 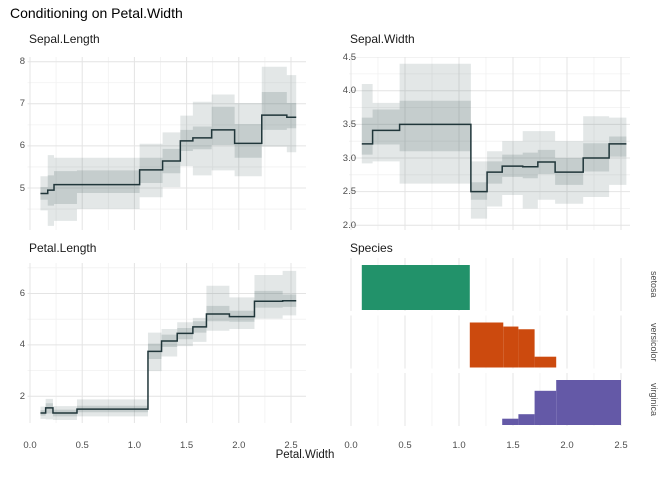 I want to click on y-tick-label: 4.0, so click(x=349, y=91).